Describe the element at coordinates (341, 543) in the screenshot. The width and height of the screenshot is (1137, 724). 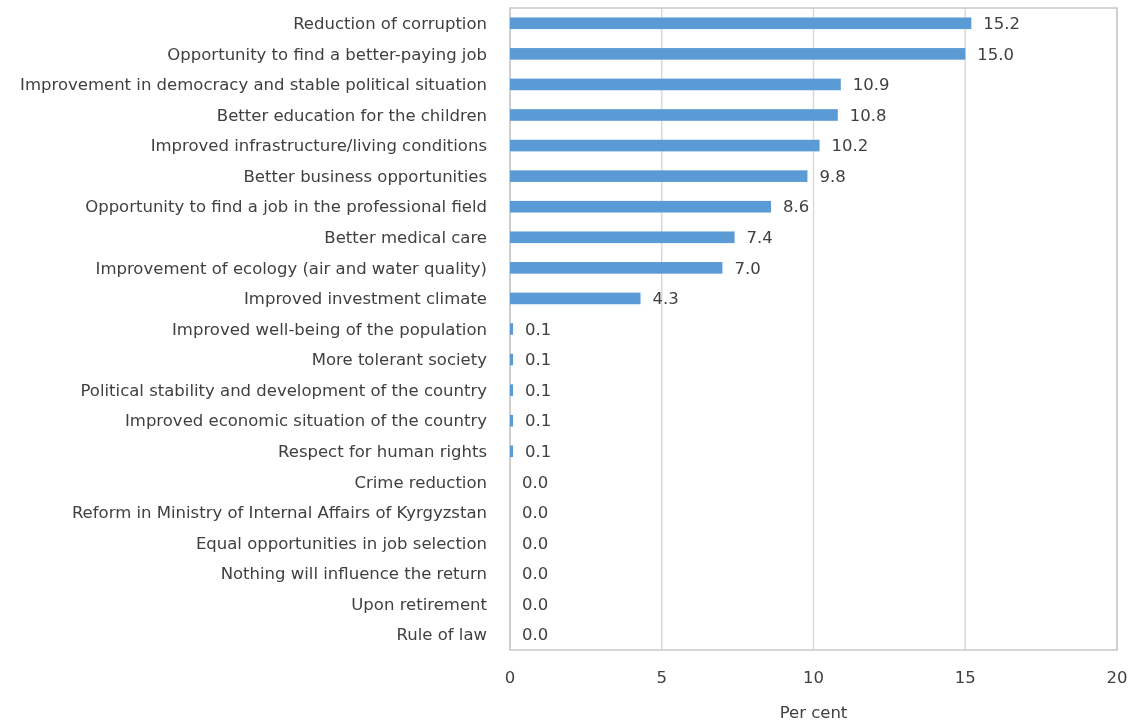
I see `y-tick-label: Equal opportunities in job selection` at that location.